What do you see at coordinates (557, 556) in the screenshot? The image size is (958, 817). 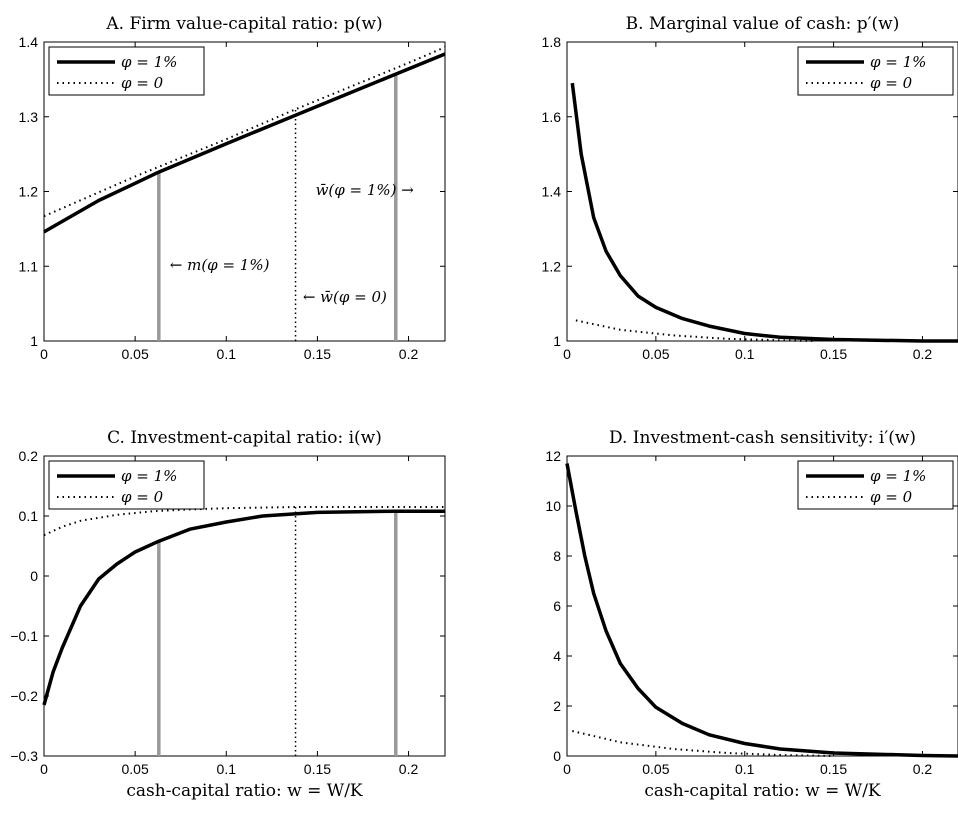 I see `y-tick-label: 8` at bounding box center [557, 556].